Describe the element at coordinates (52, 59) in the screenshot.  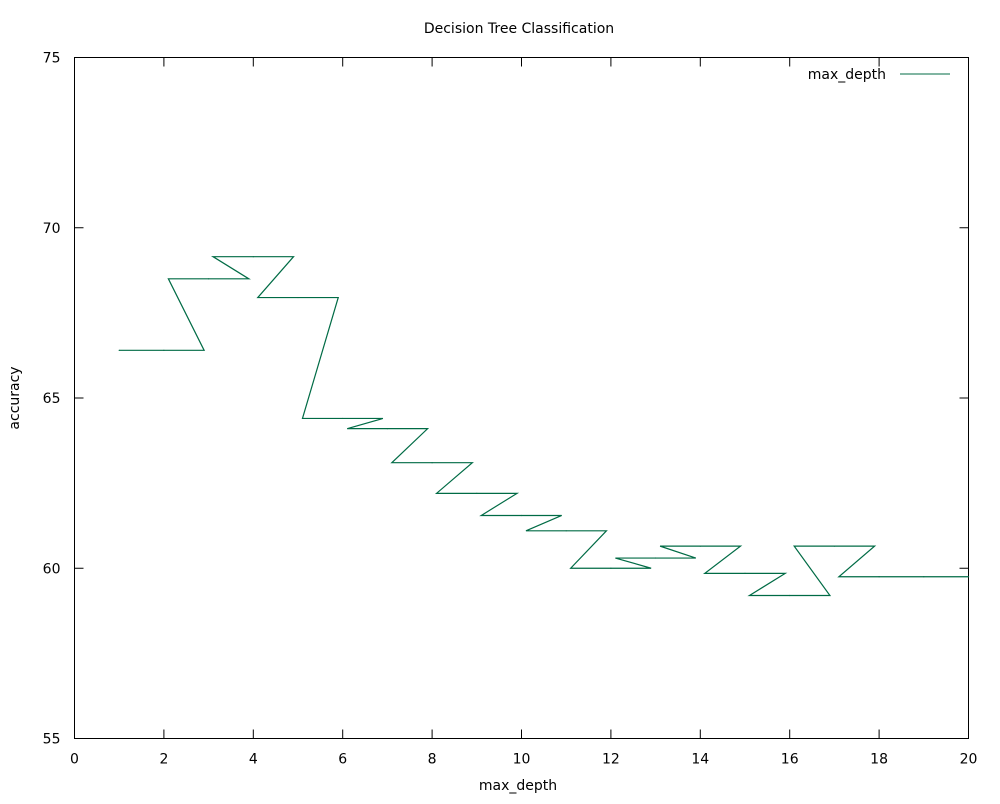
I see `y-tick-label: 75` at that location.